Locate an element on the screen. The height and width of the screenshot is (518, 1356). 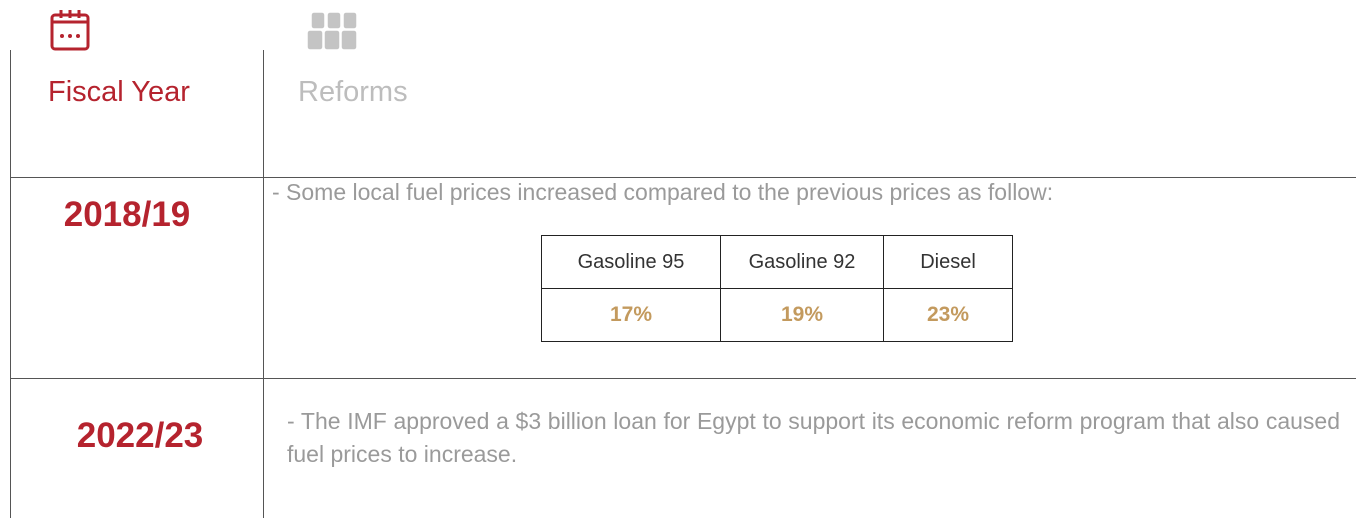
calendar-icon is located at coordinates (70, 30).